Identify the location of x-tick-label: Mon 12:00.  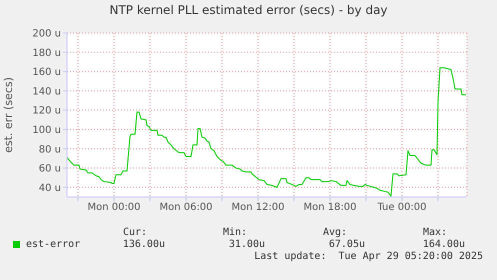
(258, 208).